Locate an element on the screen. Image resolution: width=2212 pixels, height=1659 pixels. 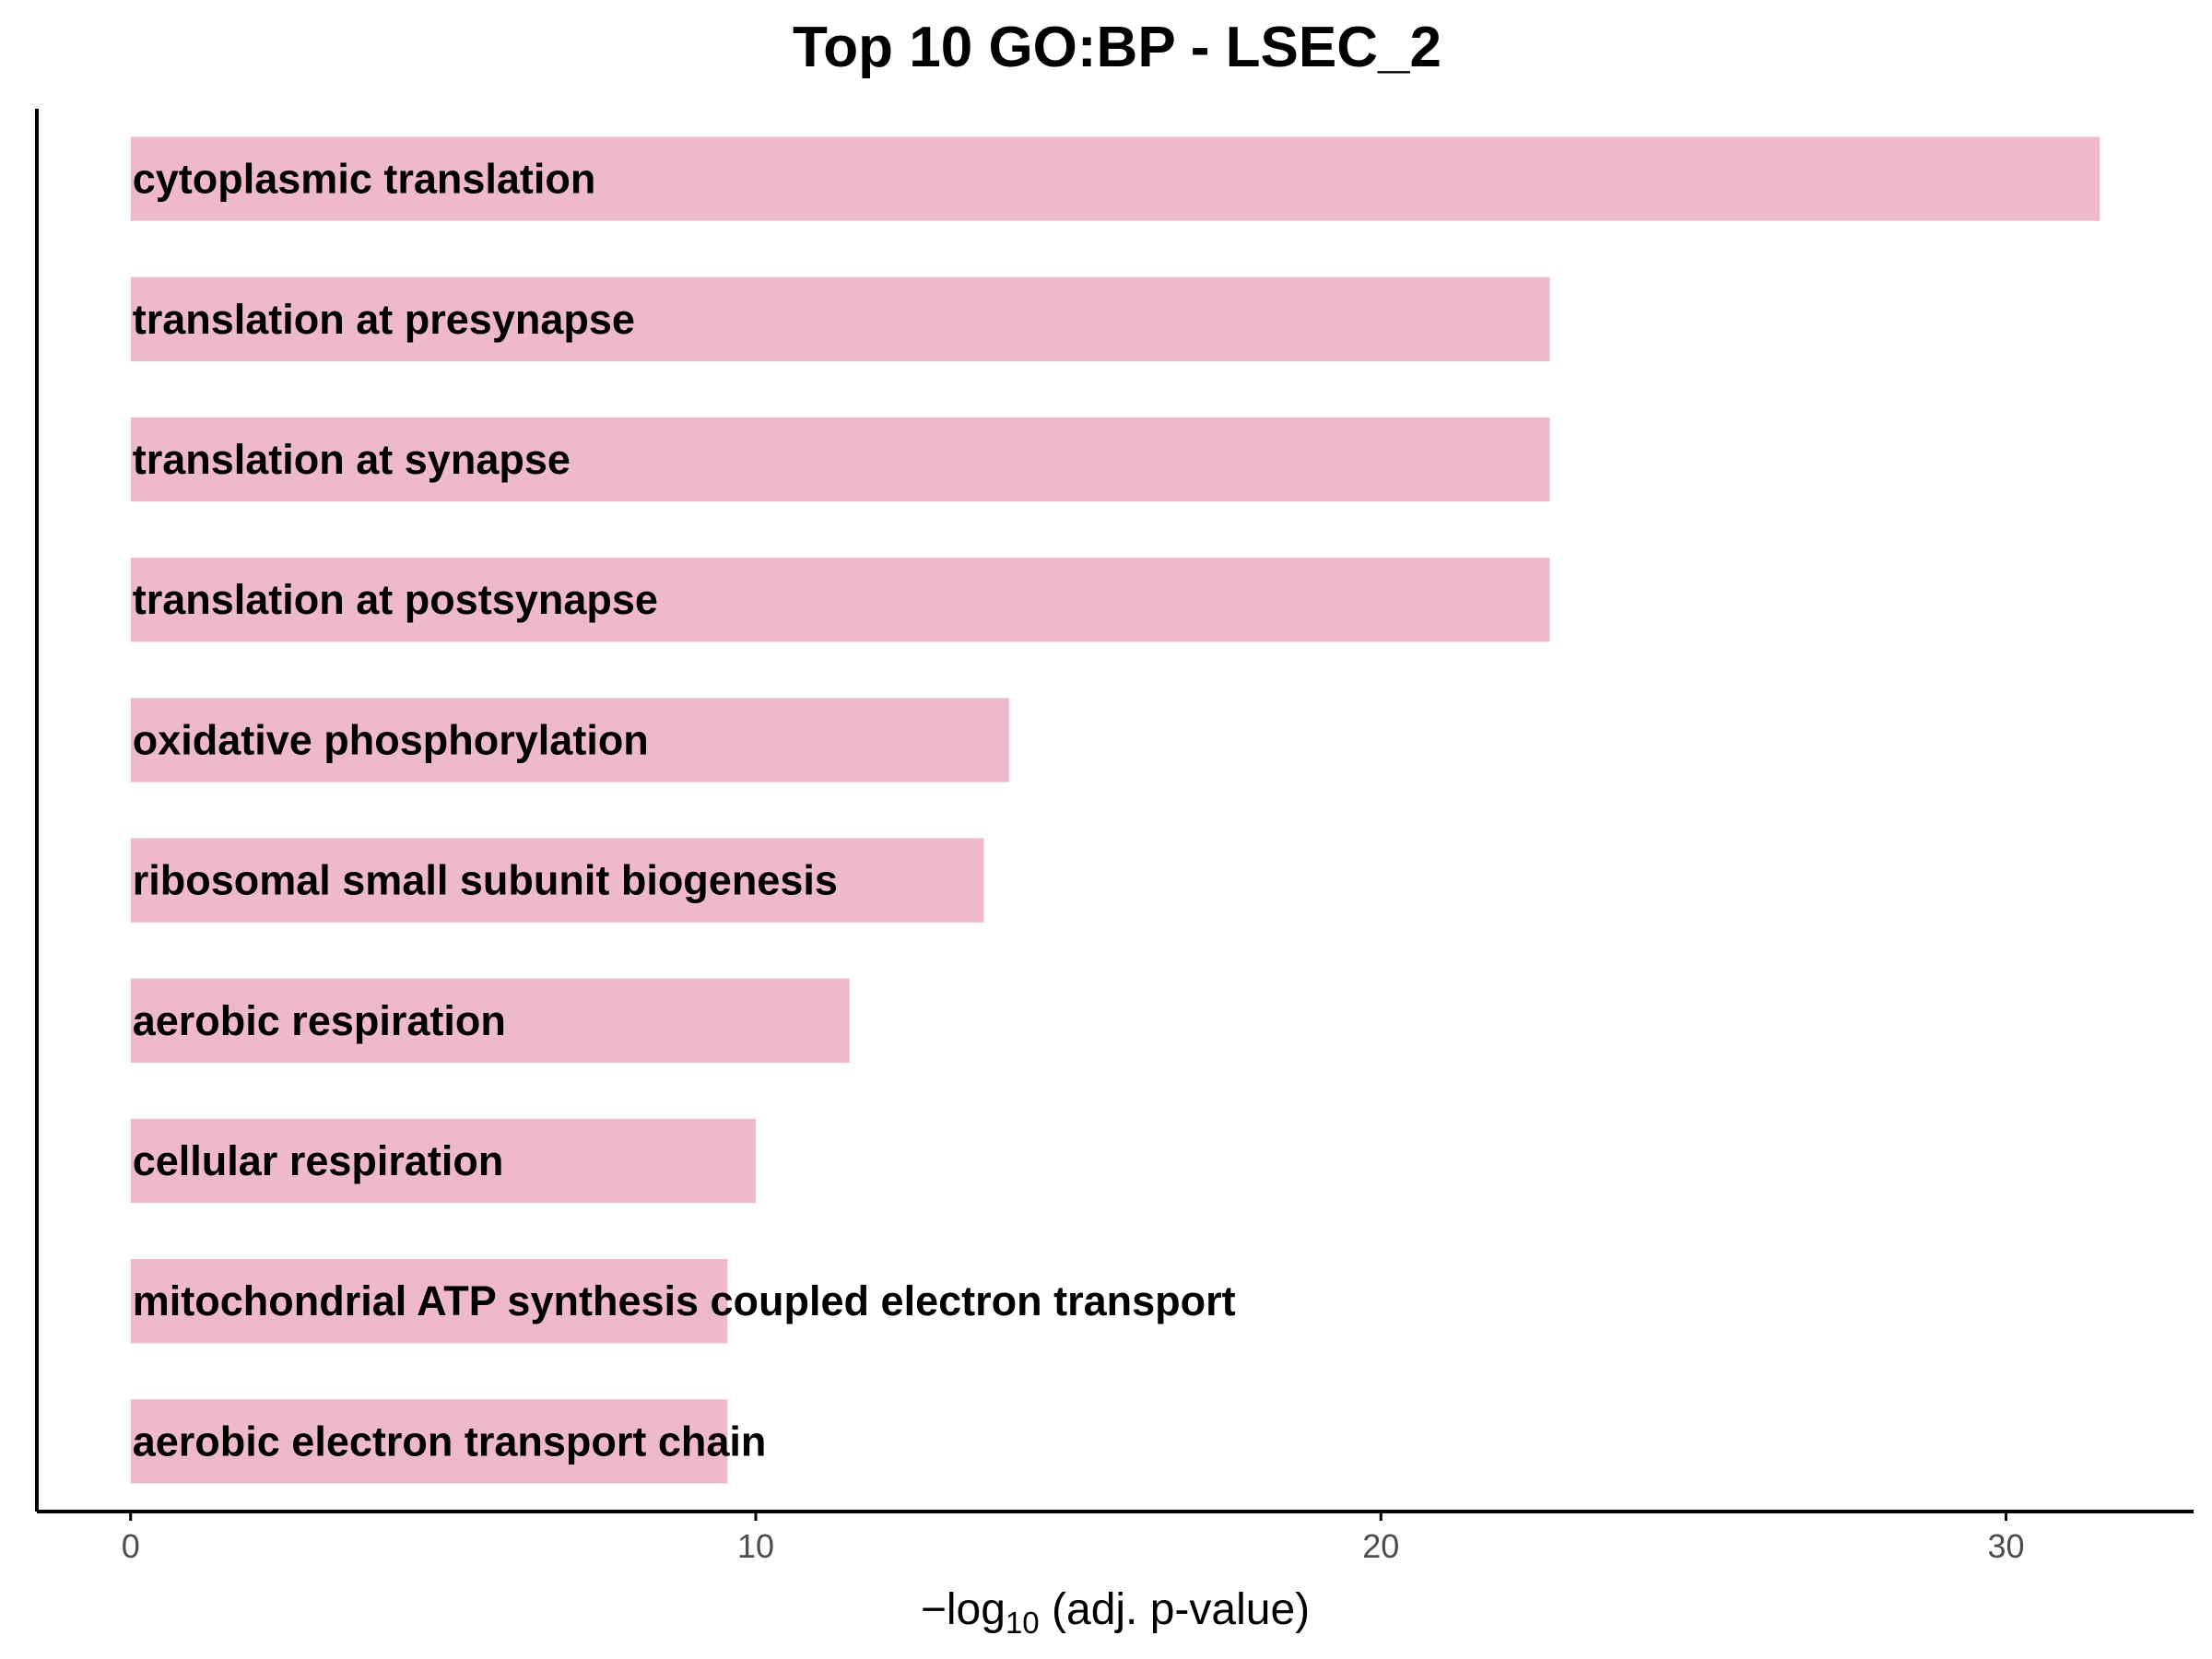
bar-label: translation at synapse is located at coordinates (352, 459).